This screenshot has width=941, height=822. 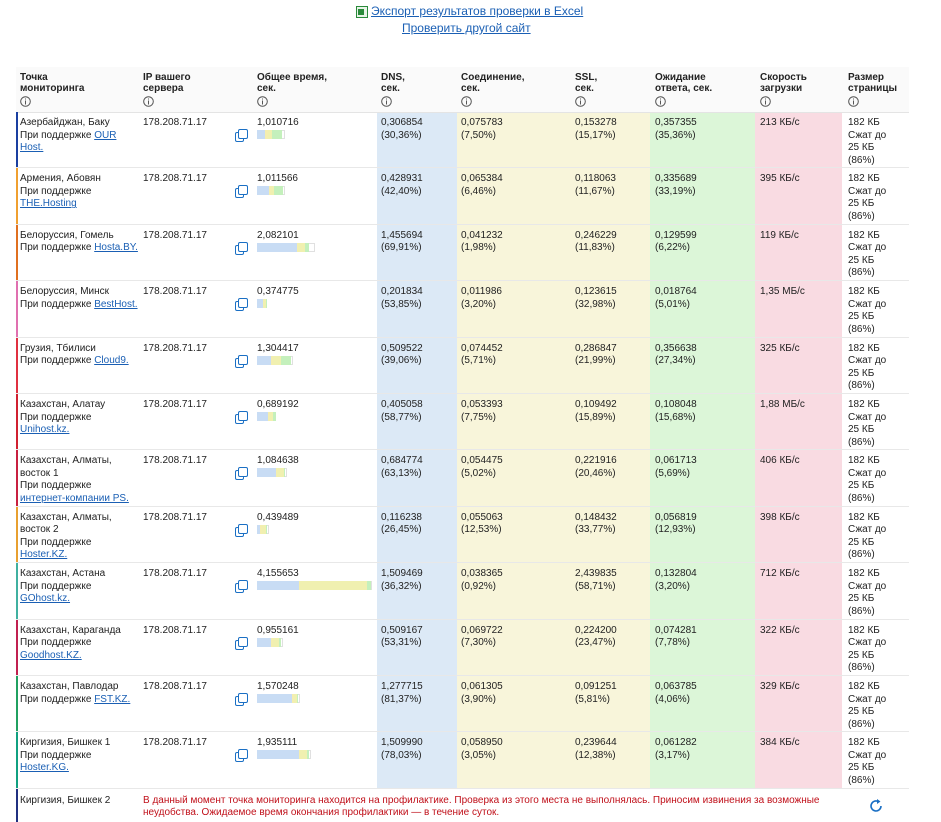 I want to click on host-link: Hosta.BY., so click(x=116, y=248).